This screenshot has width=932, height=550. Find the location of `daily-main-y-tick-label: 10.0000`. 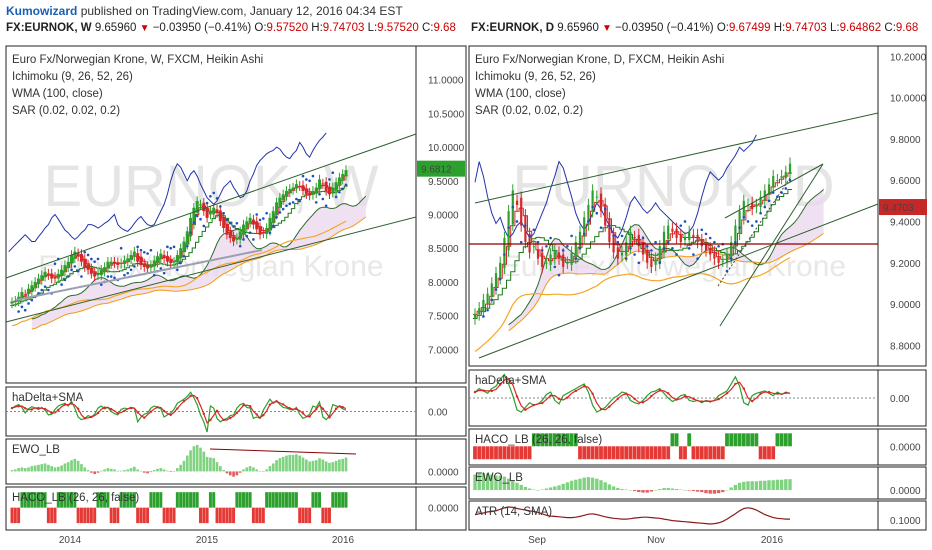

daily-main-y-tick-label: 10.0000 is located at coordinates (908, 99).